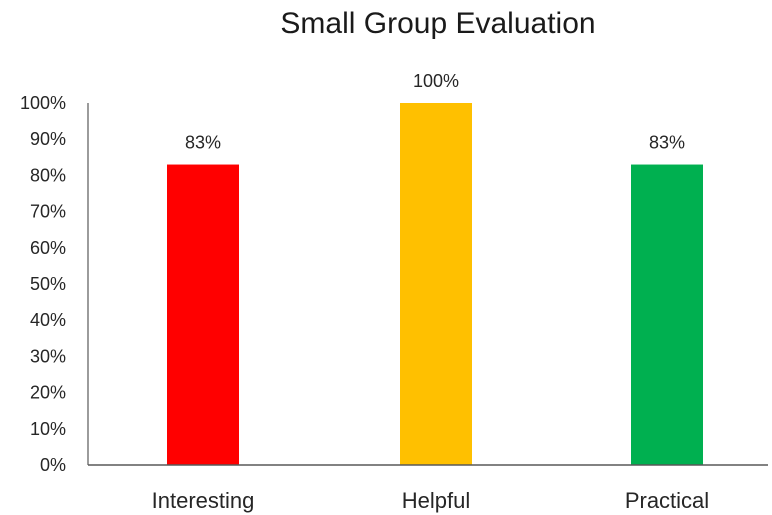  Describe the element at coordinates (203, 143) in the screenshot. I see `data-label-interesting: 83%` at that location.